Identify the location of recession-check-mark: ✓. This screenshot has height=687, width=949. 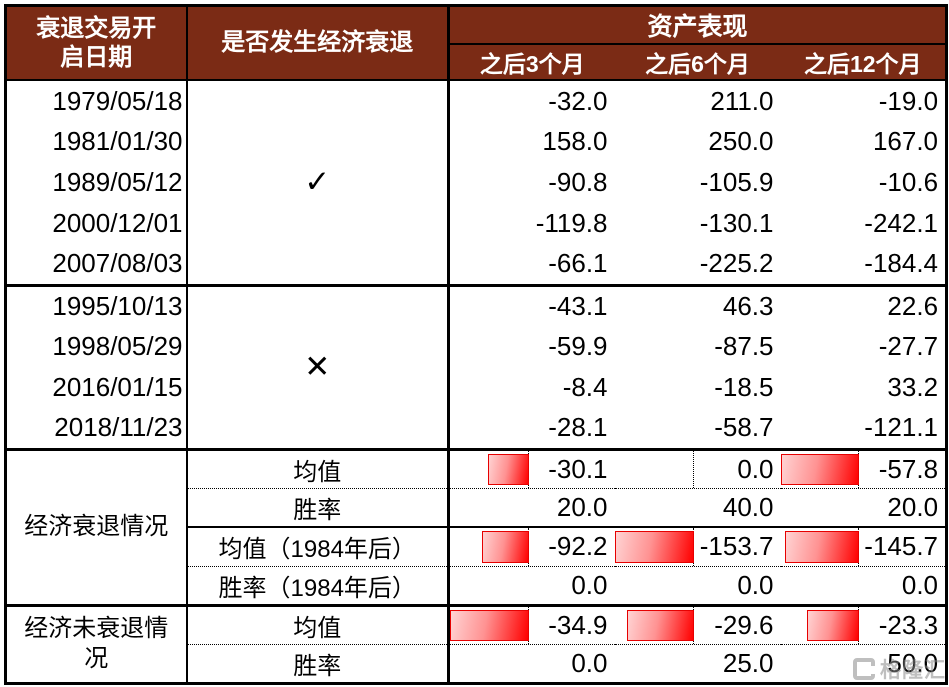
(318, 182).